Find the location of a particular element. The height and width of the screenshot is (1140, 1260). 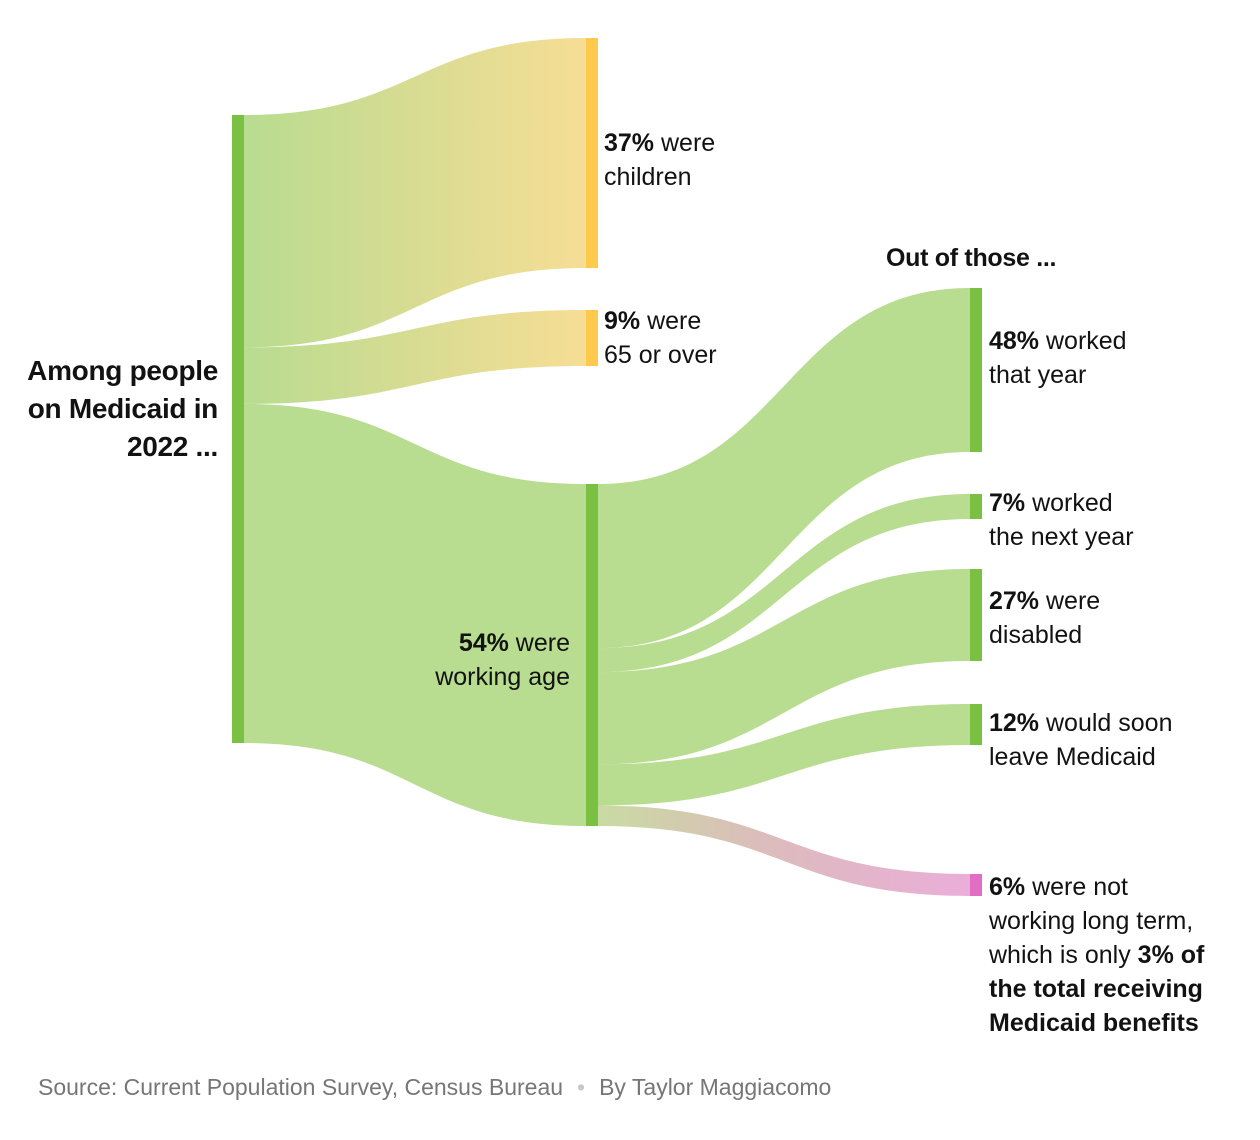

label-worked-rest: worked is located at coordinates (1083, 341).